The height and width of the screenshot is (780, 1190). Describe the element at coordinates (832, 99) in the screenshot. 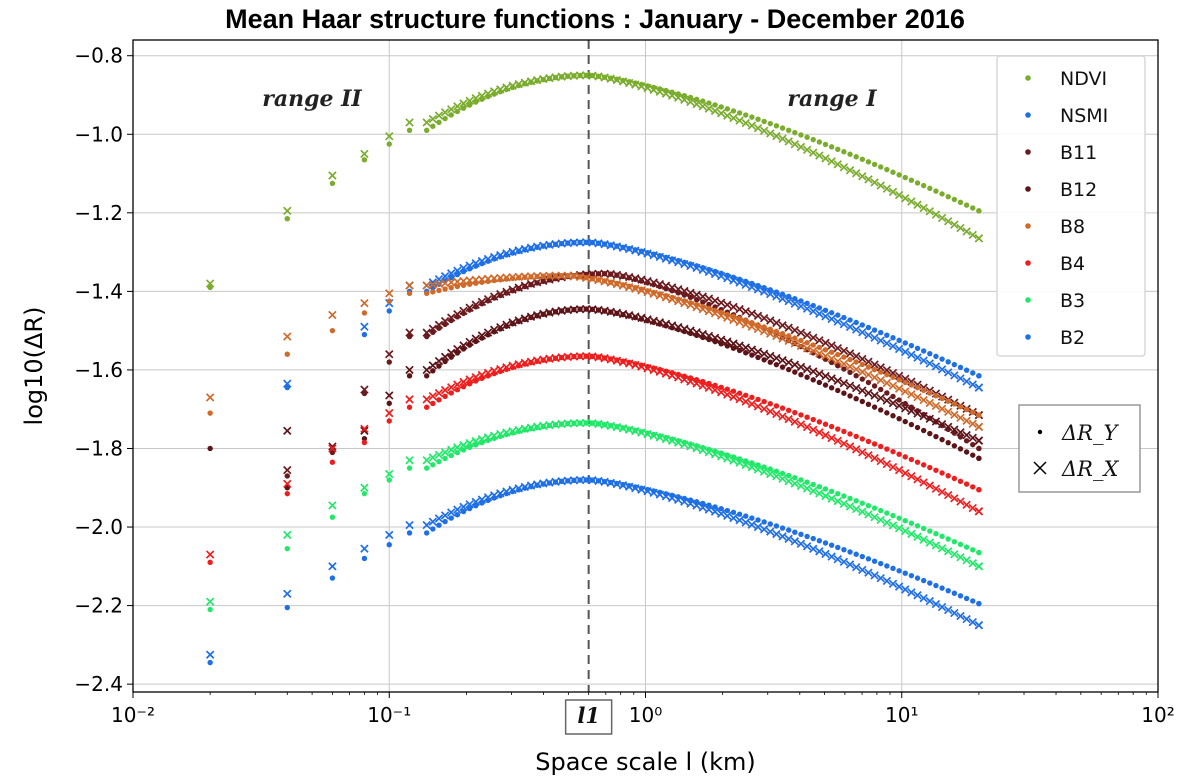

I see `range-i-label: range I` at that location.